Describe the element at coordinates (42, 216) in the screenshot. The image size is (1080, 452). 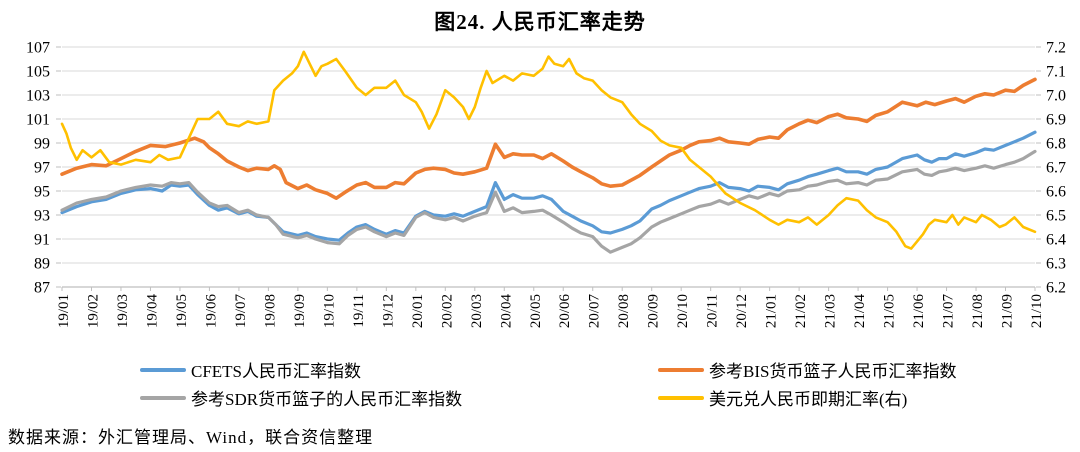
I see `svg-text: 93` at that location.